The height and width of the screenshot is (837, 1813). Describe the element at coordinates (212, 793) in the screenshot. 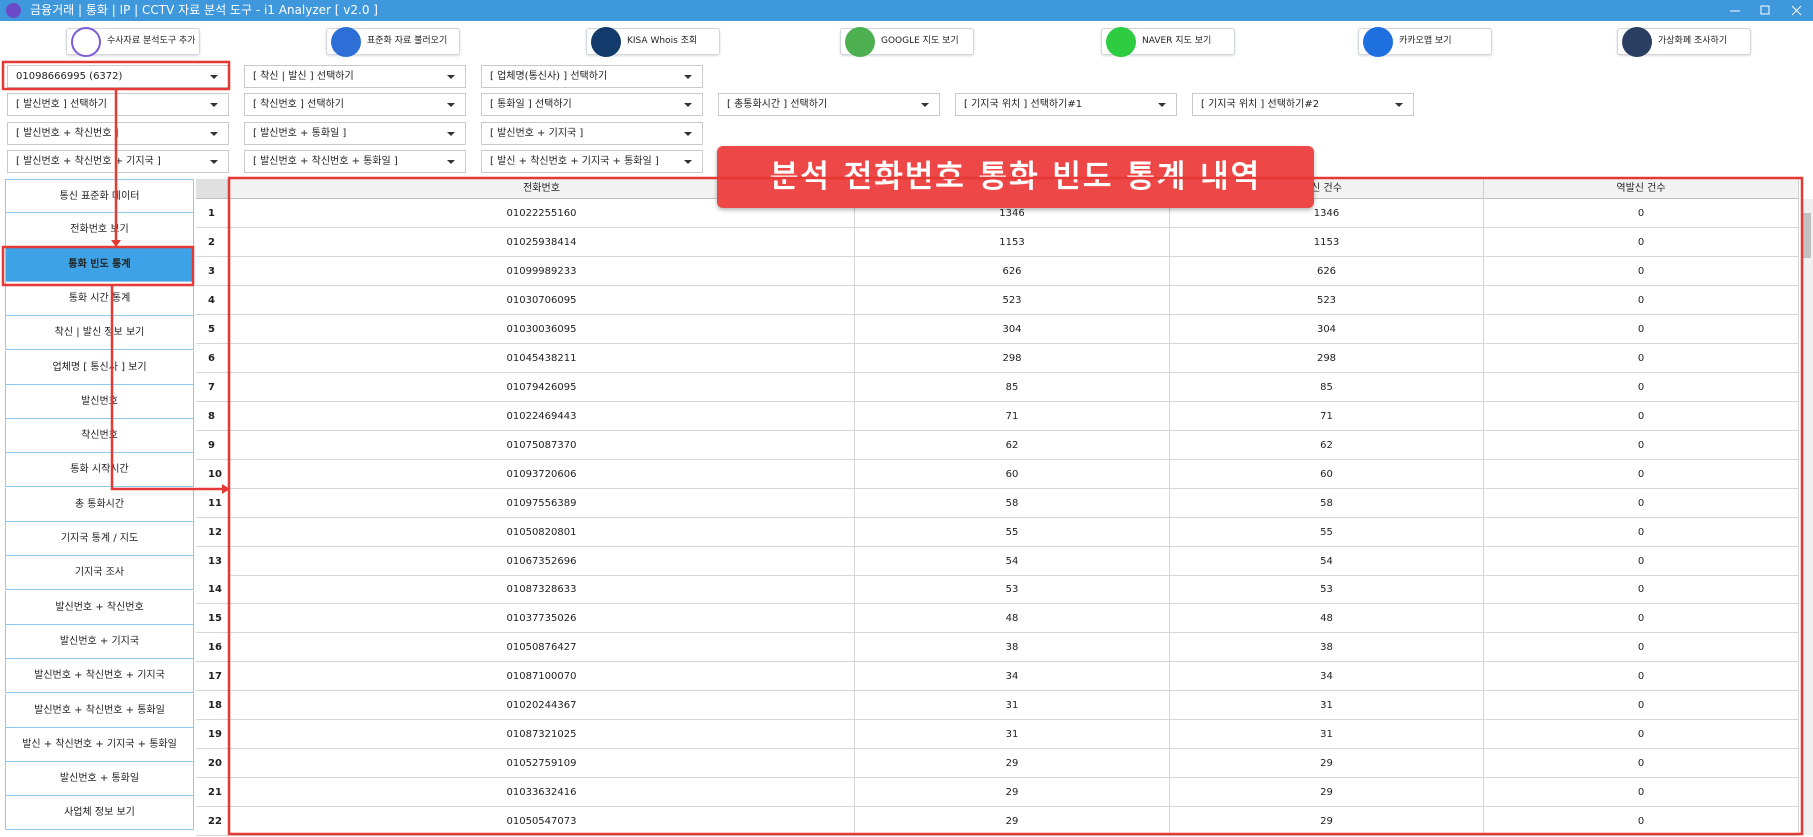

I see `row-number: 21` at that location.